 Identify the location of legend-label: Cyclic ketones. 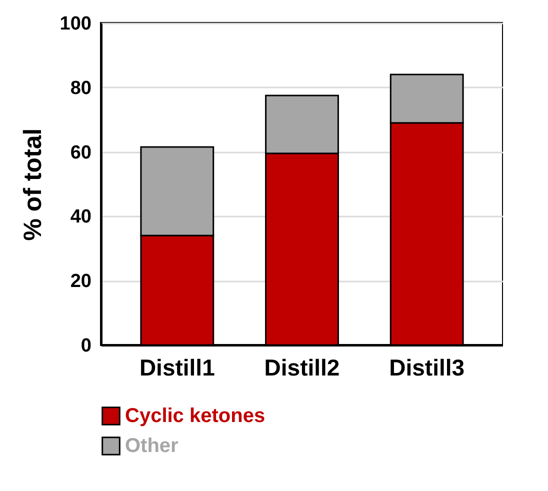
(195, 416).